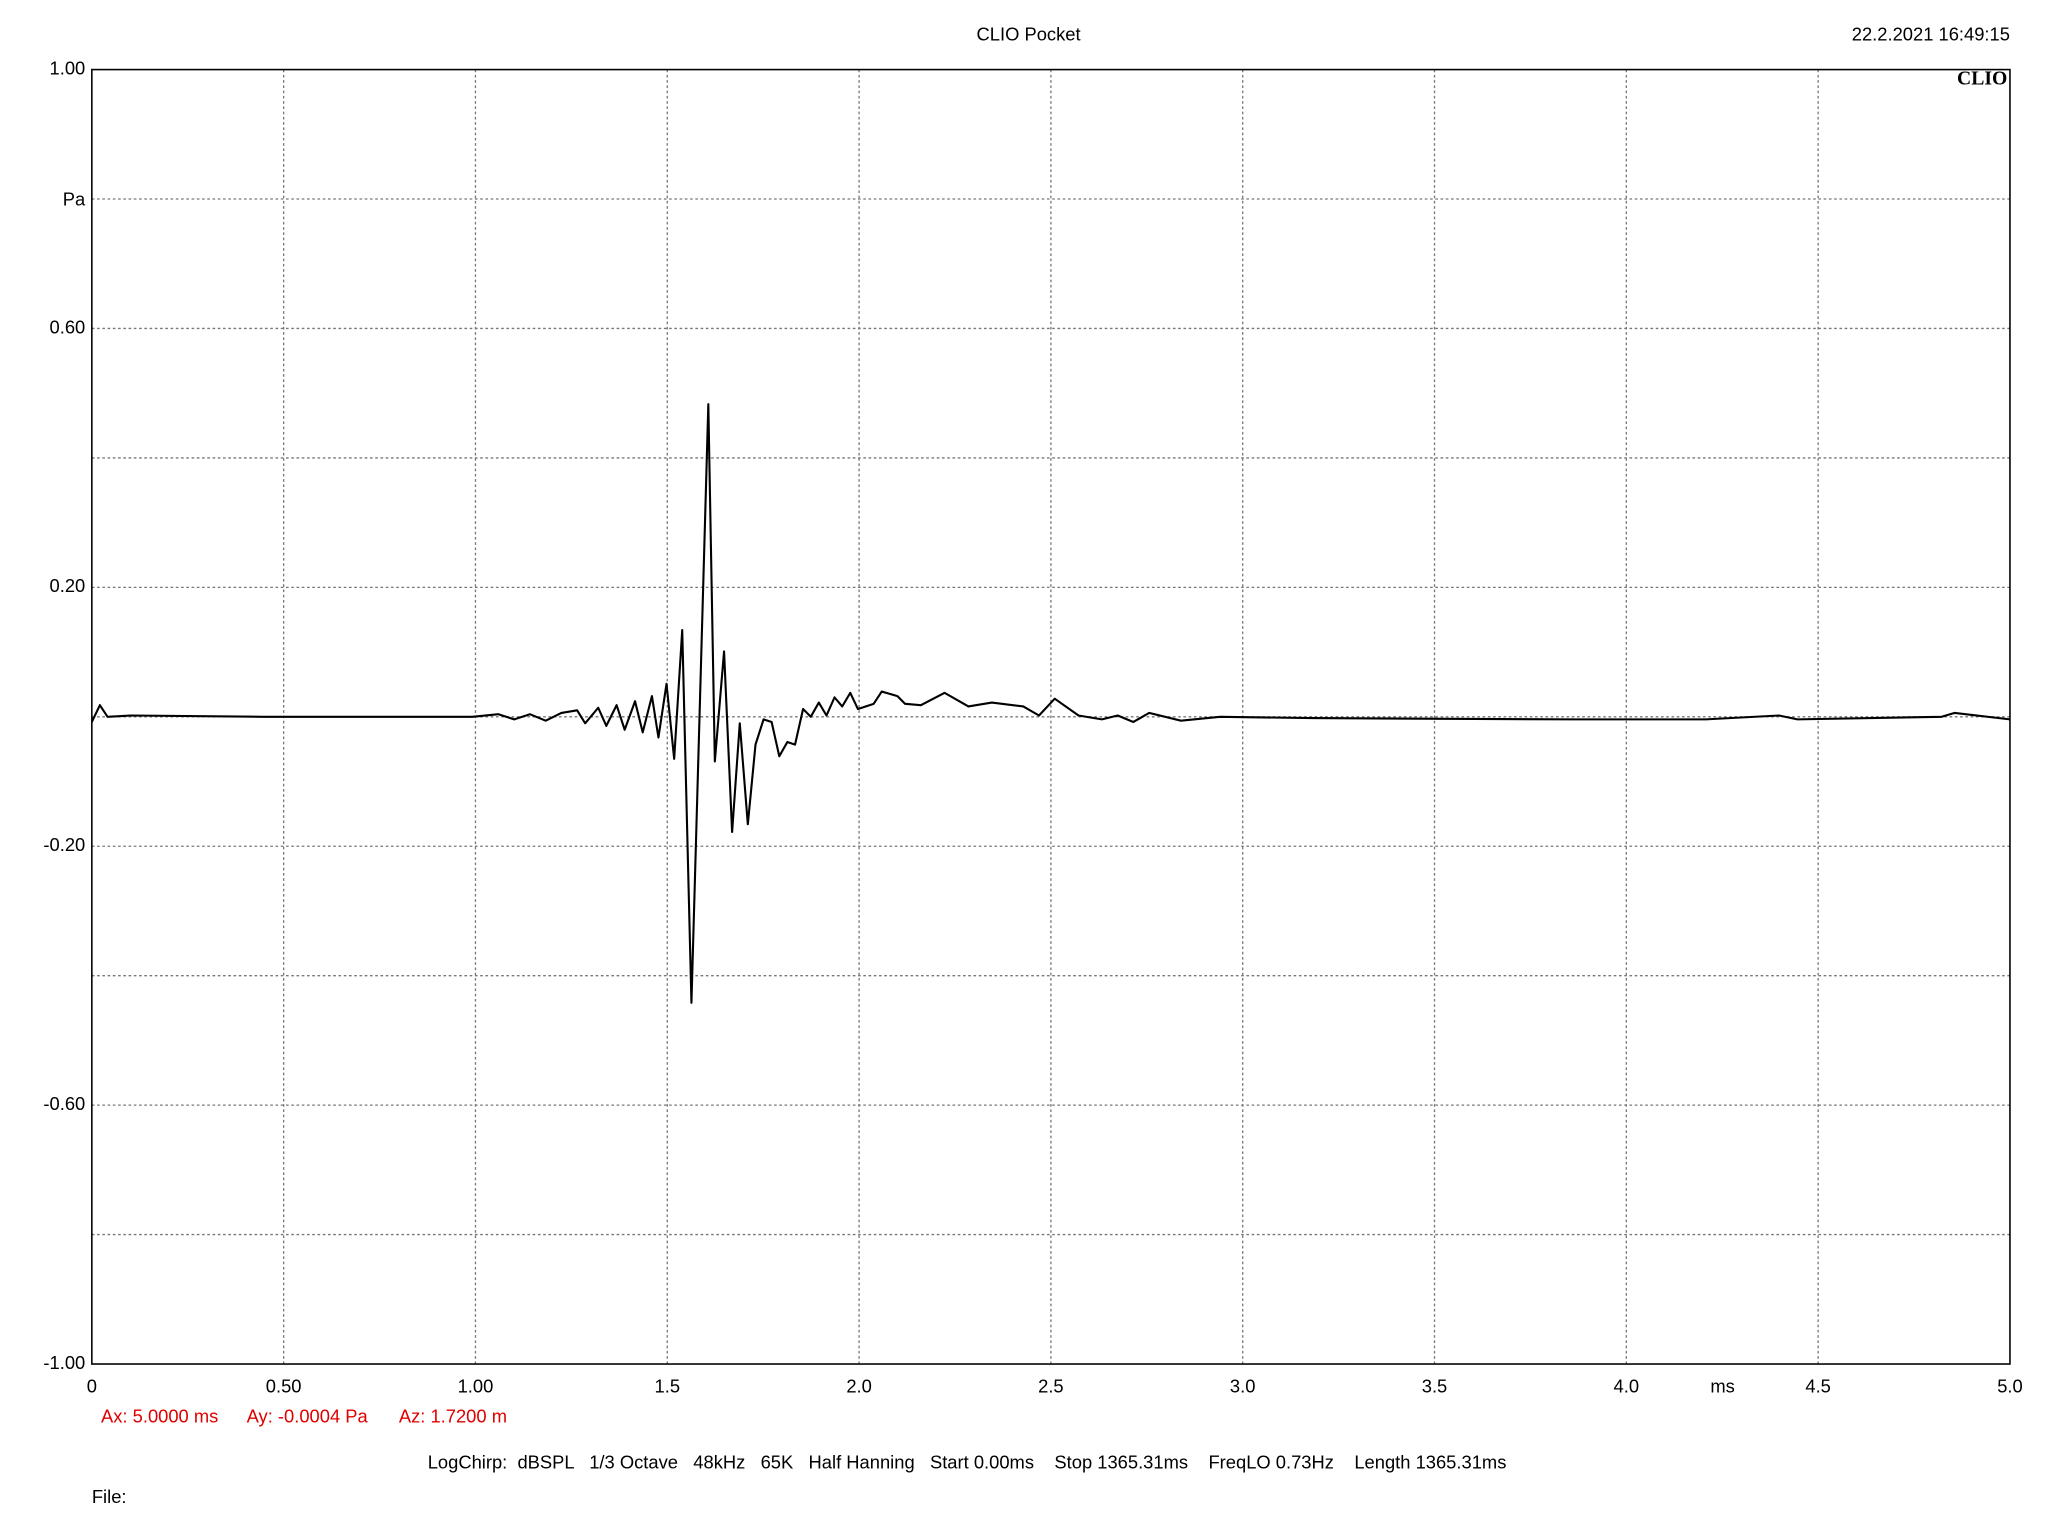 The image size is (2048, 1536). Describe the element at coordinates (1243, 1386) in the screenshot. I see `x-tick-label: 3.0` at that location.